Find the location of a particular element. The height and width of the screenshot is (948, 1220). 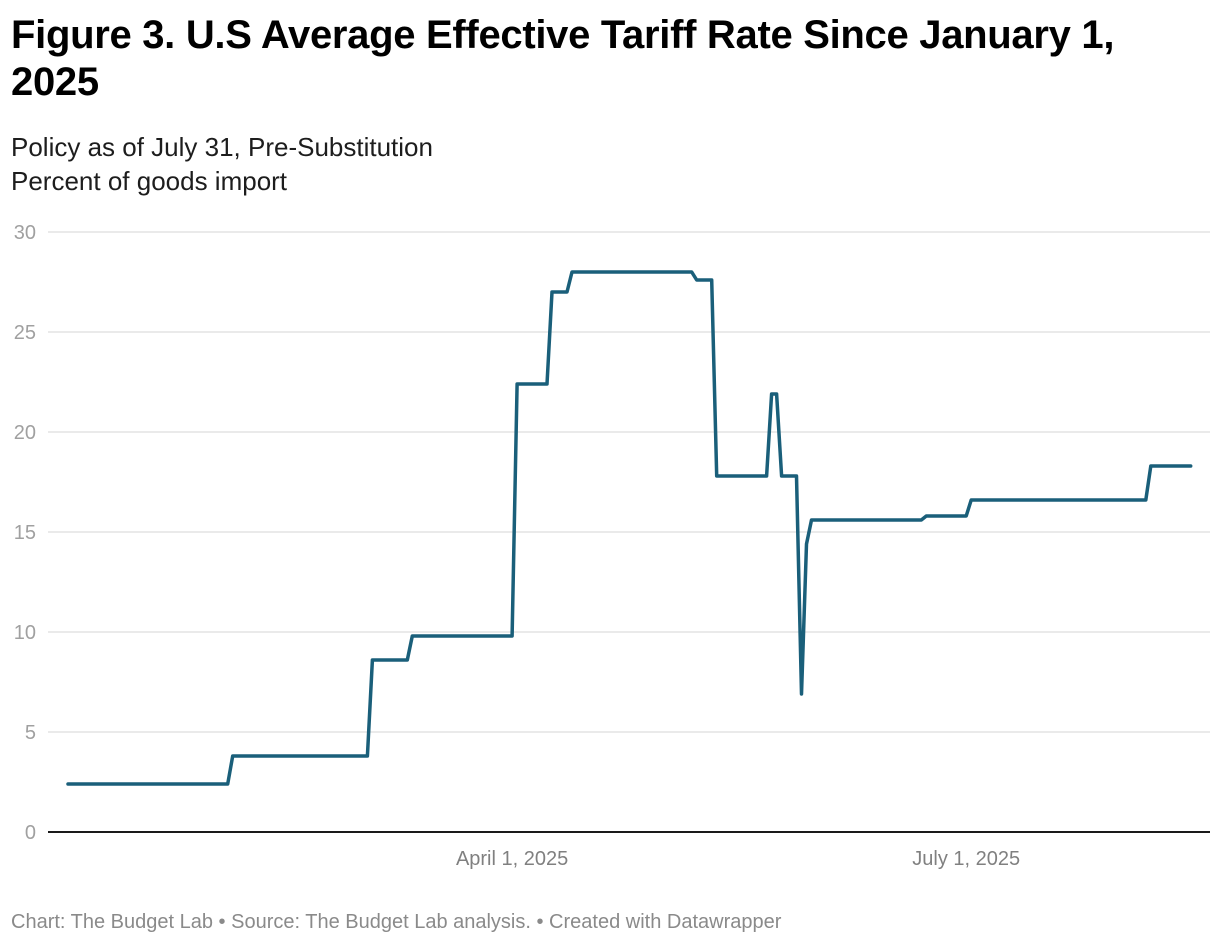

y-tick-label-0: 0 is located at coordinates (30, 833).